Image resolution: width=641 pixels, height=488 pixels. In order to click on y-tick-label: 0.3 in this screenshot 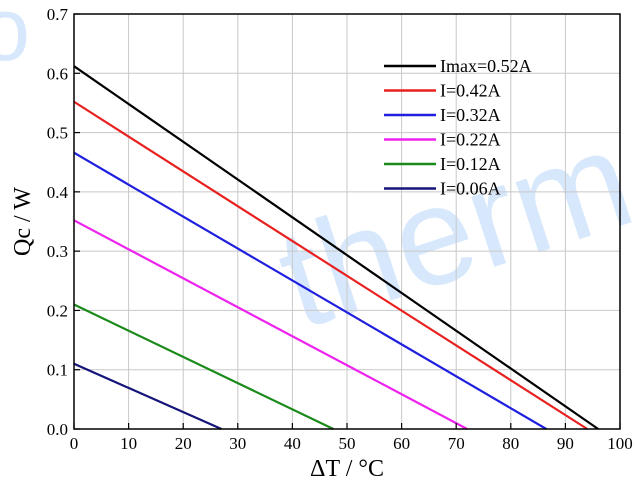, I will do `click(57, 251)`.